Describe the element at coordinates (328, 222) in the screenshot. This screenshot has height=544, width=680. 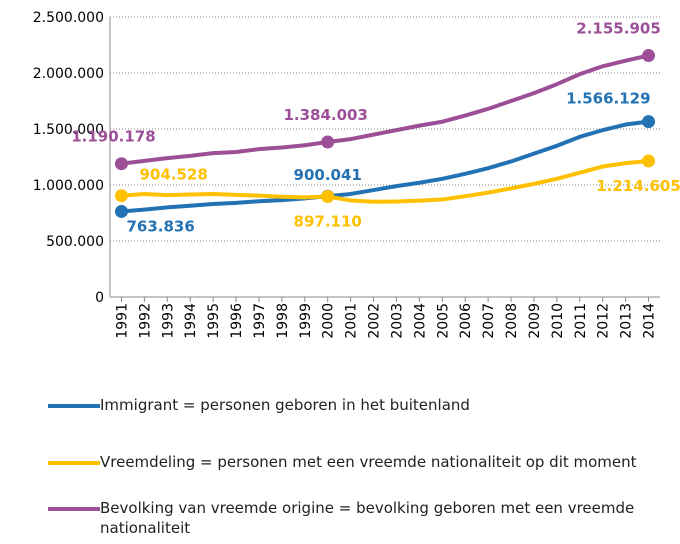
I see `data-label: 897.110` at that location.